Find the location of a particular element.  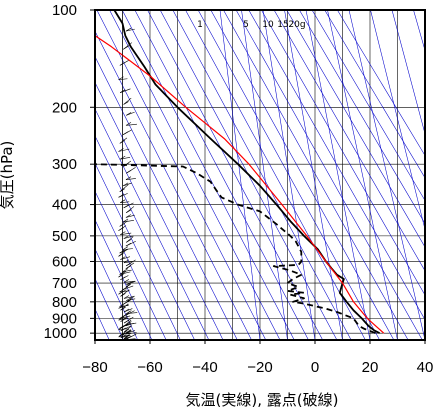

y-tick-label: 800 is located at coordinates (64, 302).